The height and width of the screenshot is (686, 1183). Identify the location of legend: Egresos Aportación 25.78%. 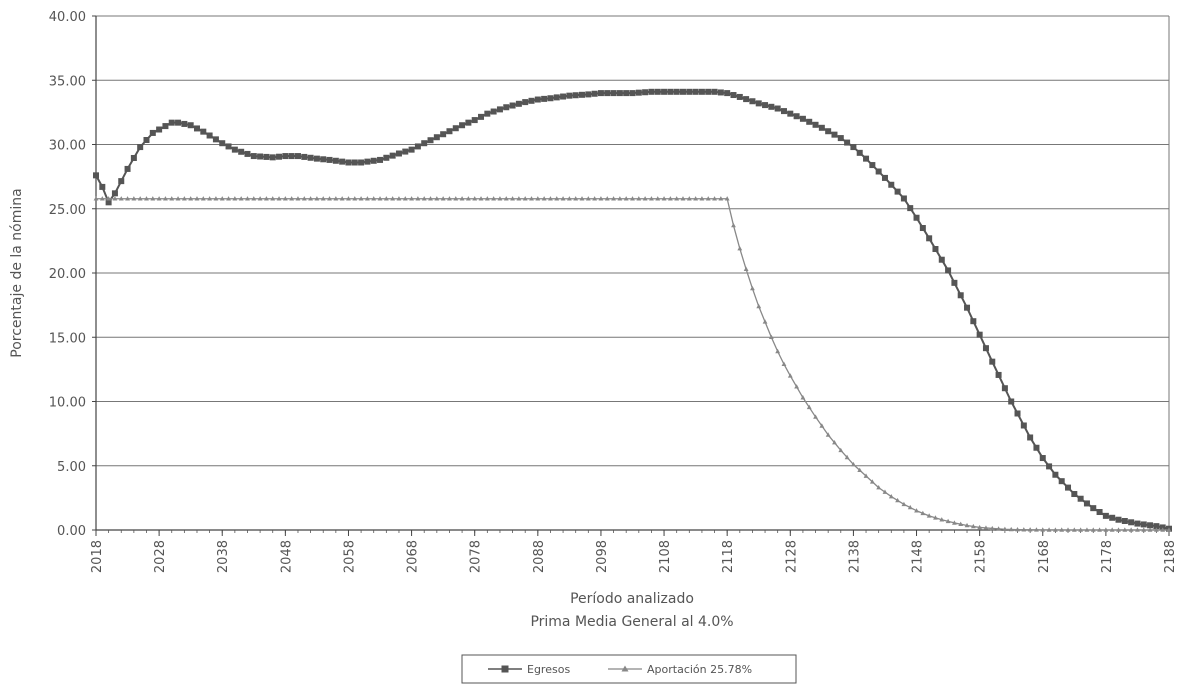
(629, 669).